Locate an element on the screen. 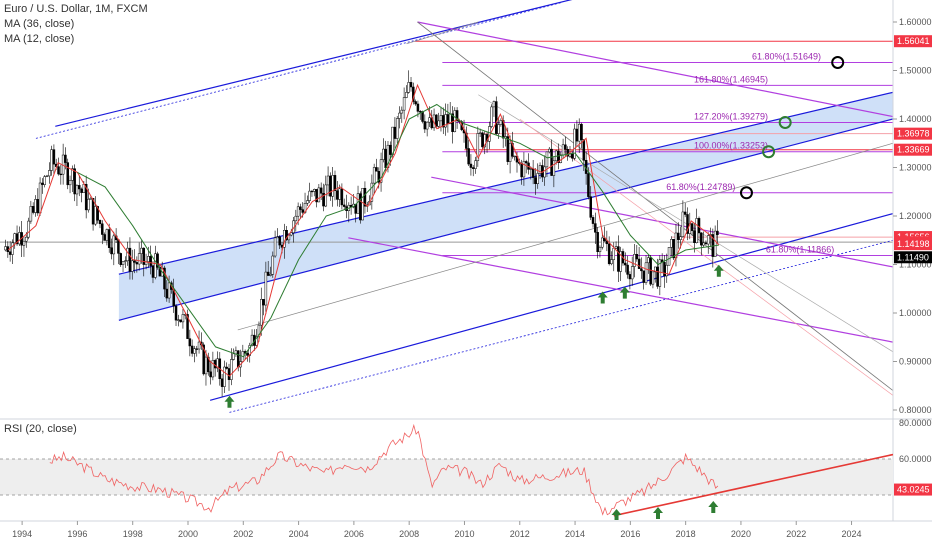  rsi-legend: RSI (20, close) is located at coordinates (40, 429).